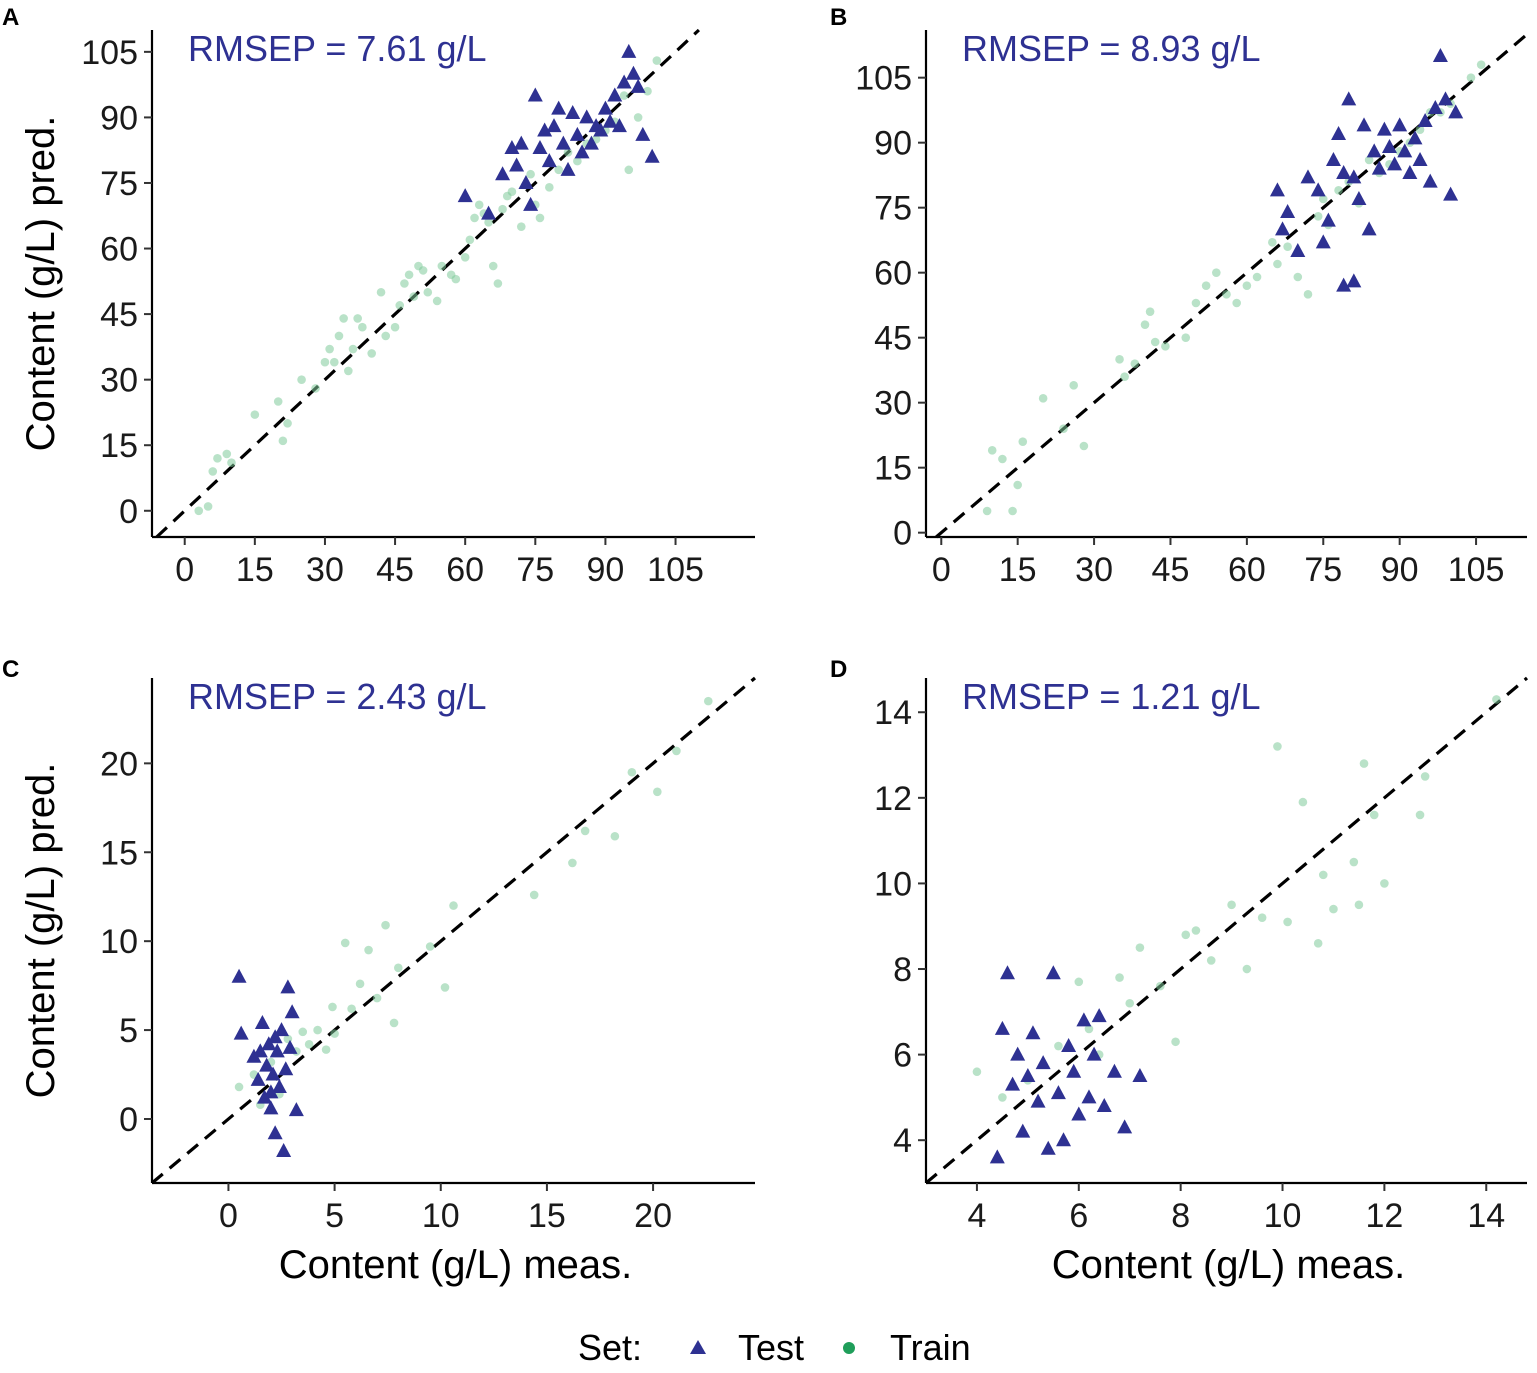 This screenshot has width=1537, height=1373. I want to click on panel-c-y-tick-label: 15, so click(119, 853).